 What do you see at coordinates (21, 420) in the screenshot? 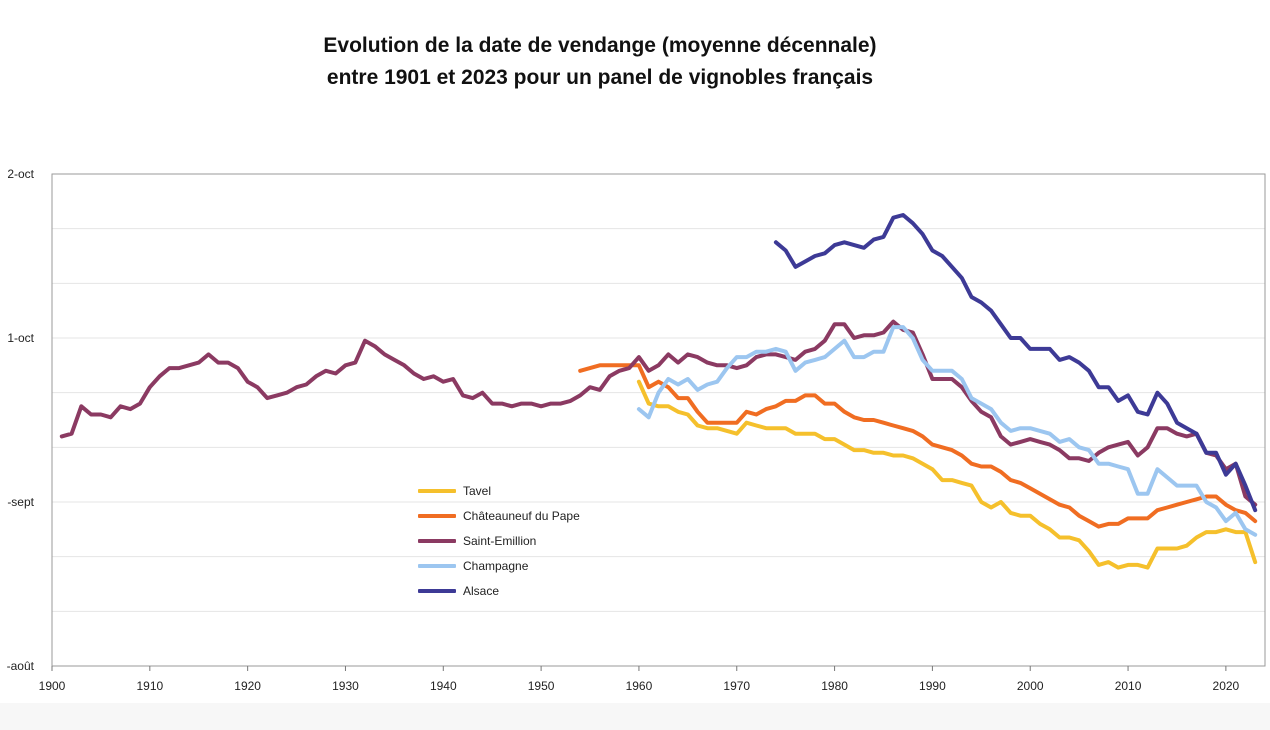
I see `y-axis: 2-oct 1-oct -sept -août` at bounding box center [21, 420].